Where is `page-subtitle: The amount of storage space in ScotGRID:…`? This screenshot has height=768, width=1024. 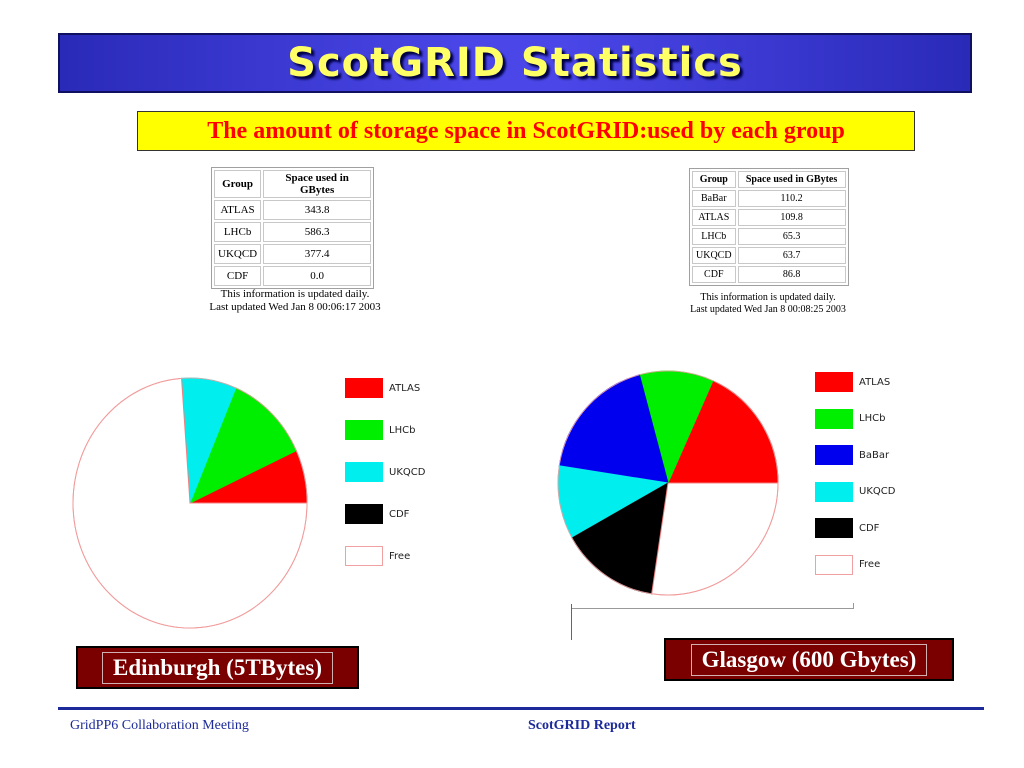
page-subtitle: The amount of storage space in ScotGRID:… is located at coordinates (526, 130).